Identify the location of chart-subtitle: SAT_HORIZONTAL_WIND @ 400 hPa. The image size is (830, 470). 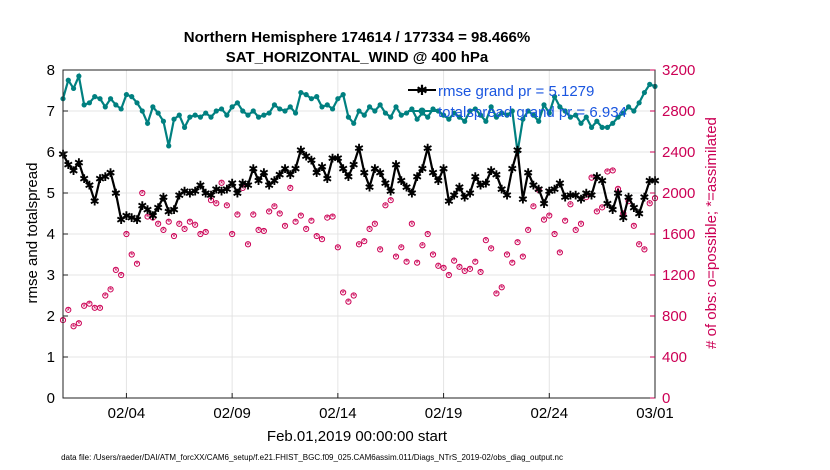
(357, 57).